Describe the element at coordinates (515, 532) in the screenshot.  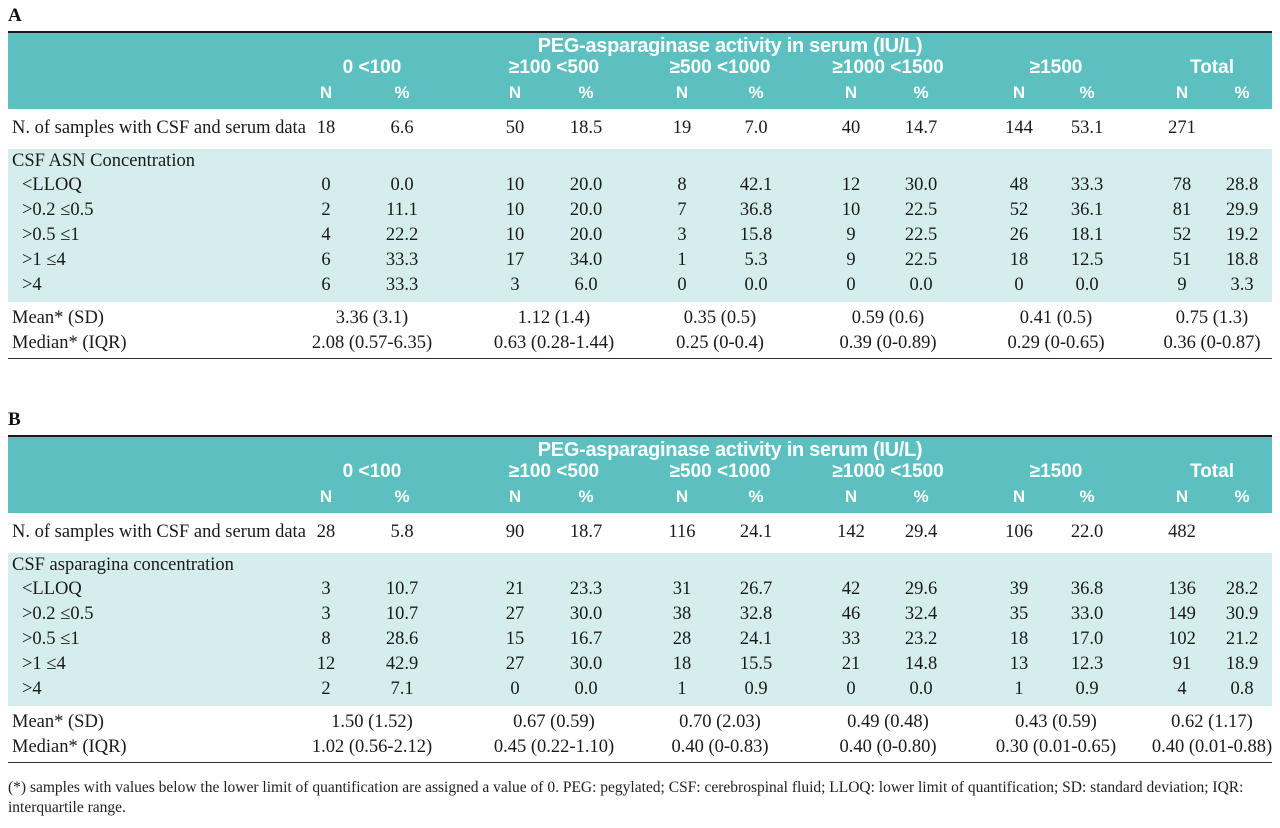
I see `count-cell: 90` at that location.